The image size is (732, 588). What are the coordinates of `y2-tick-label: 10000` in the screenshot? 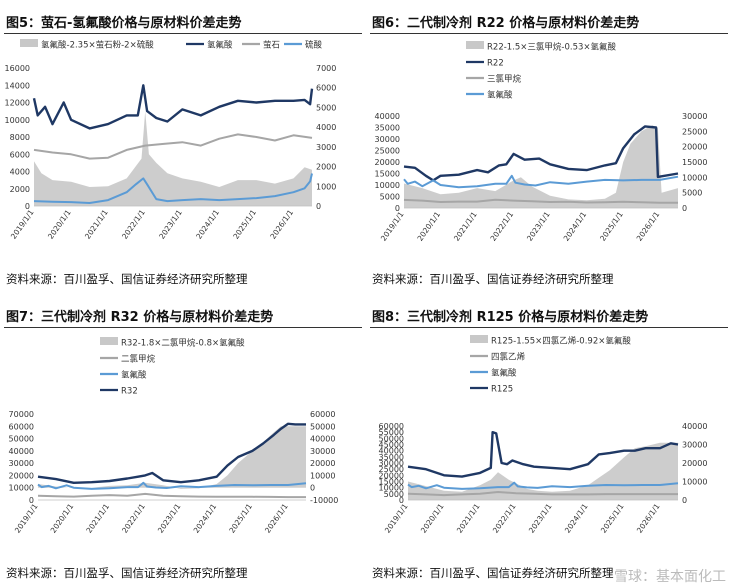 It's located at (694, 482).